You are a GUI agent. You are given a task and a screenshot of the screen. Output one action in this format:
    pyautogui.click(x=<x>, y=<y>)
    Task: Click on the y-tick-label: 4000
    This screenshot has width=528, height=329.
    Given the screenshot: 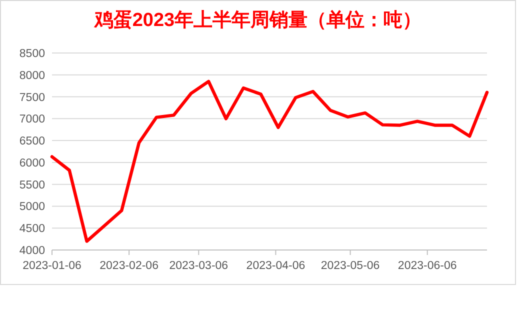 What is the action you would take?
    pyautogui.click(x=32, y=251)
    